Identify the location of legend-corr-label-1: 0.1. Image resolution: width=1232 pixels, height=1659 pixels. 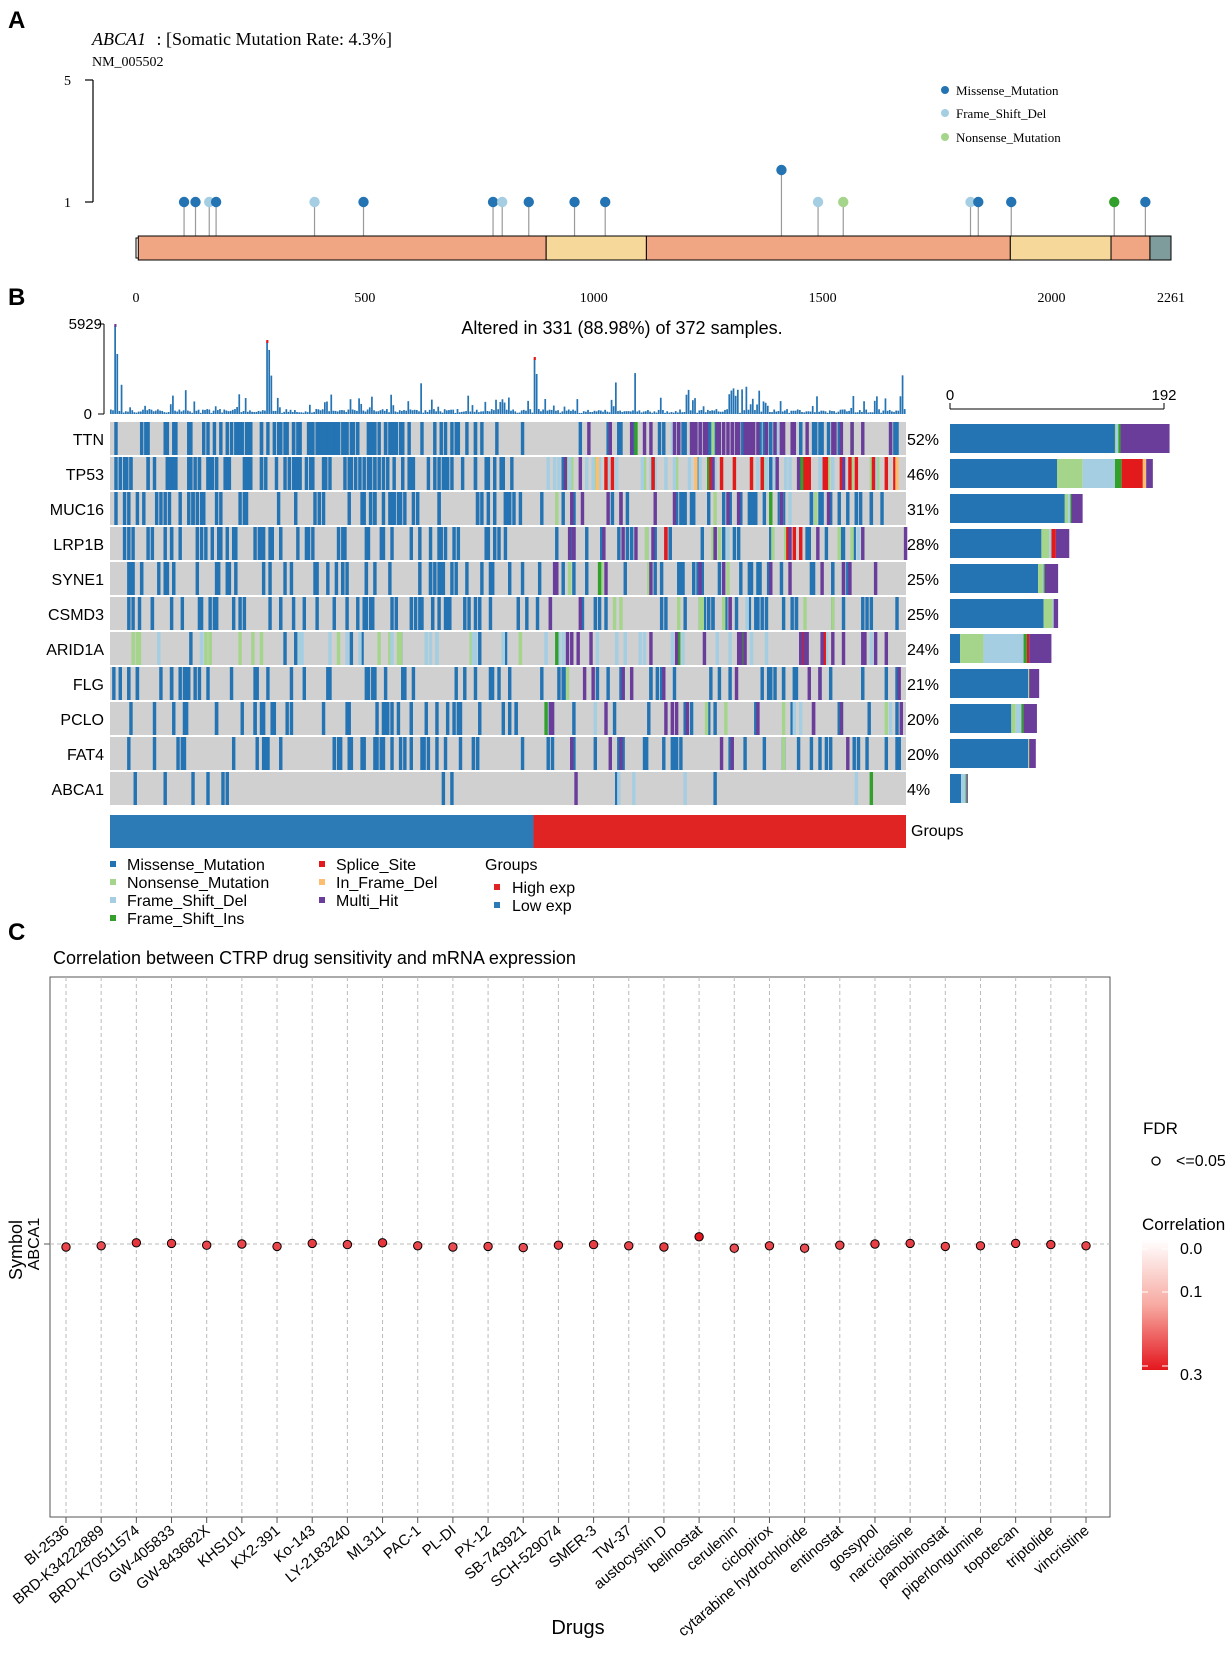
(1191, 1292).